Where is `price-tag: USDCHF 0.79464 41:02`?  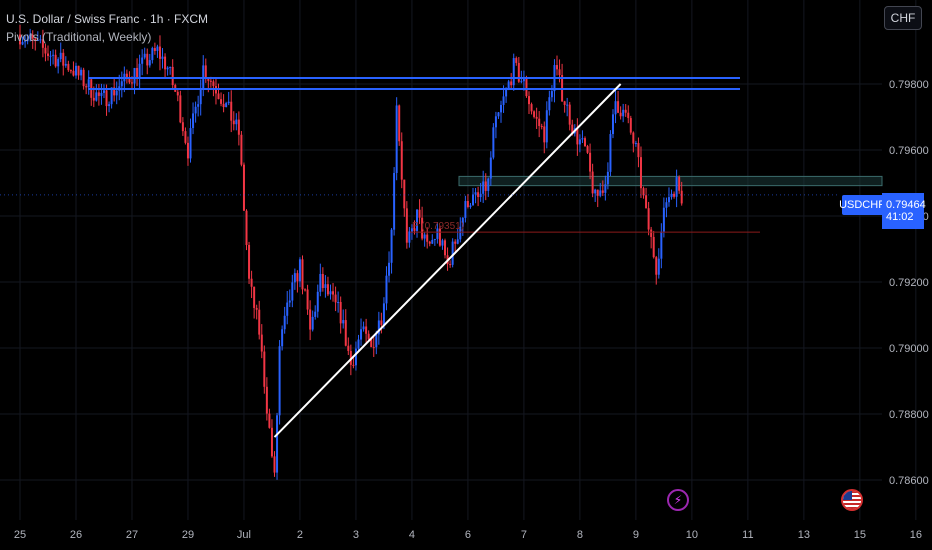
price-tag: USDCHF 0.79464 41:02 is located at coordinates (882, 211).